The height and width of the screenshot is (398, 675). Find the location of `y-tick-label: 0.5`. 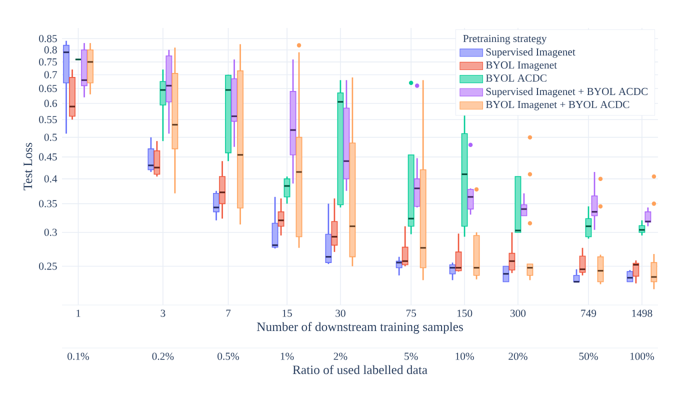

y-tick-label: 0.5 is located at coordinates (50, 137).